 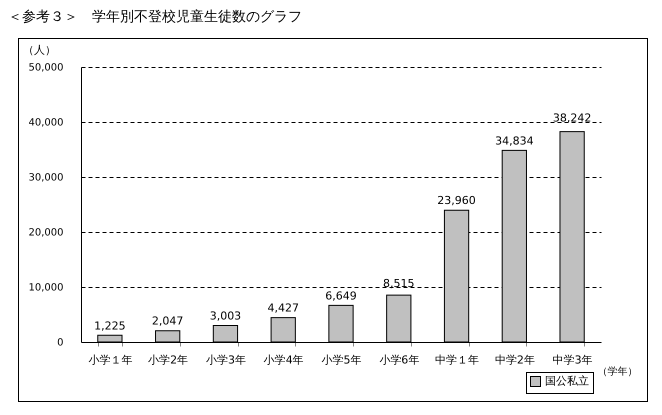 What do you see at coordinates (46, 68) in the screenshot?
I see `y-tick-label: 50,000` at bounding box center [46, 68].